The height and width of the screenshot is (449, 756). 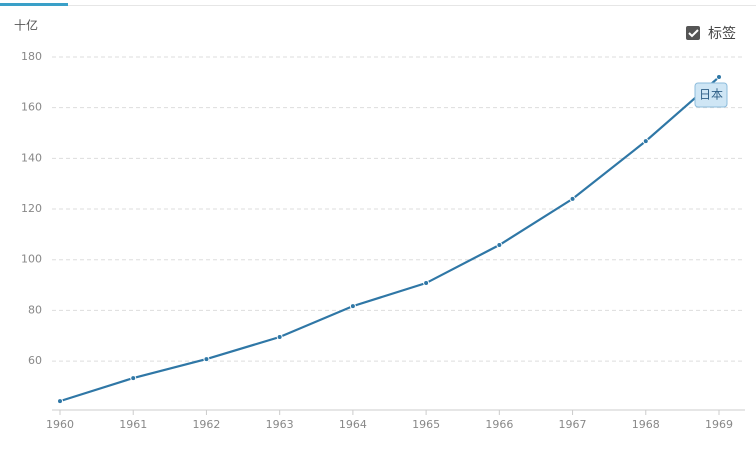 I want to click on toggle-label: 标签, so click(x=722, y=33).